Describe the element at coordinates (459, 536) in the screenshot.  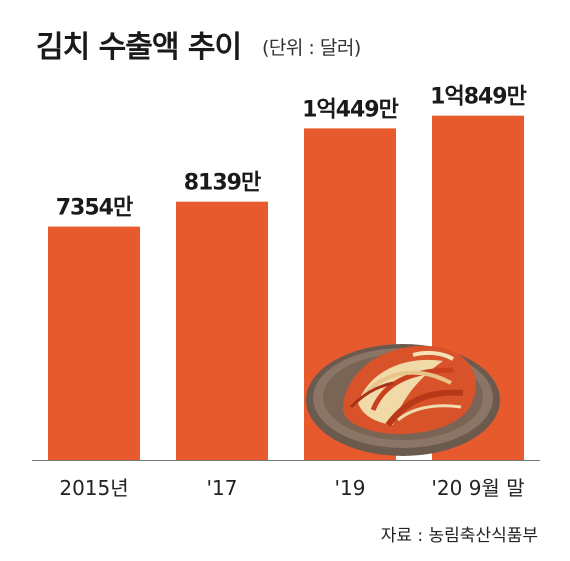
I see `source-note: 자료 : 농림축산식품부` at that location.